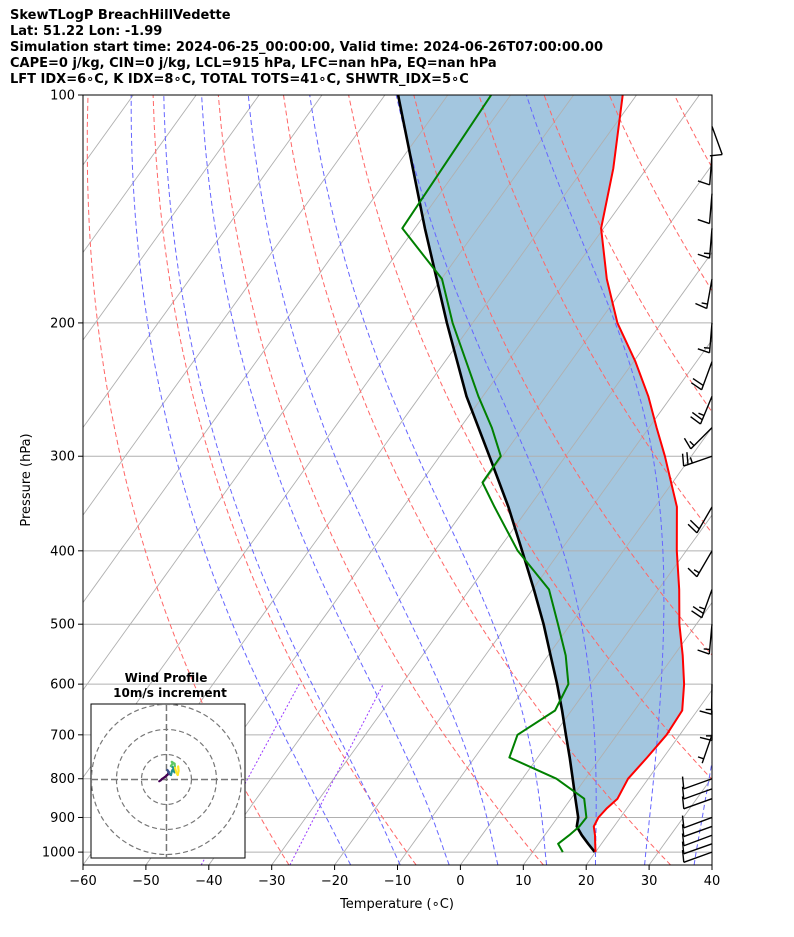 The width and height of the screenshot is (794, 937). I want to click on hodograph-inset, so click(168, 781).